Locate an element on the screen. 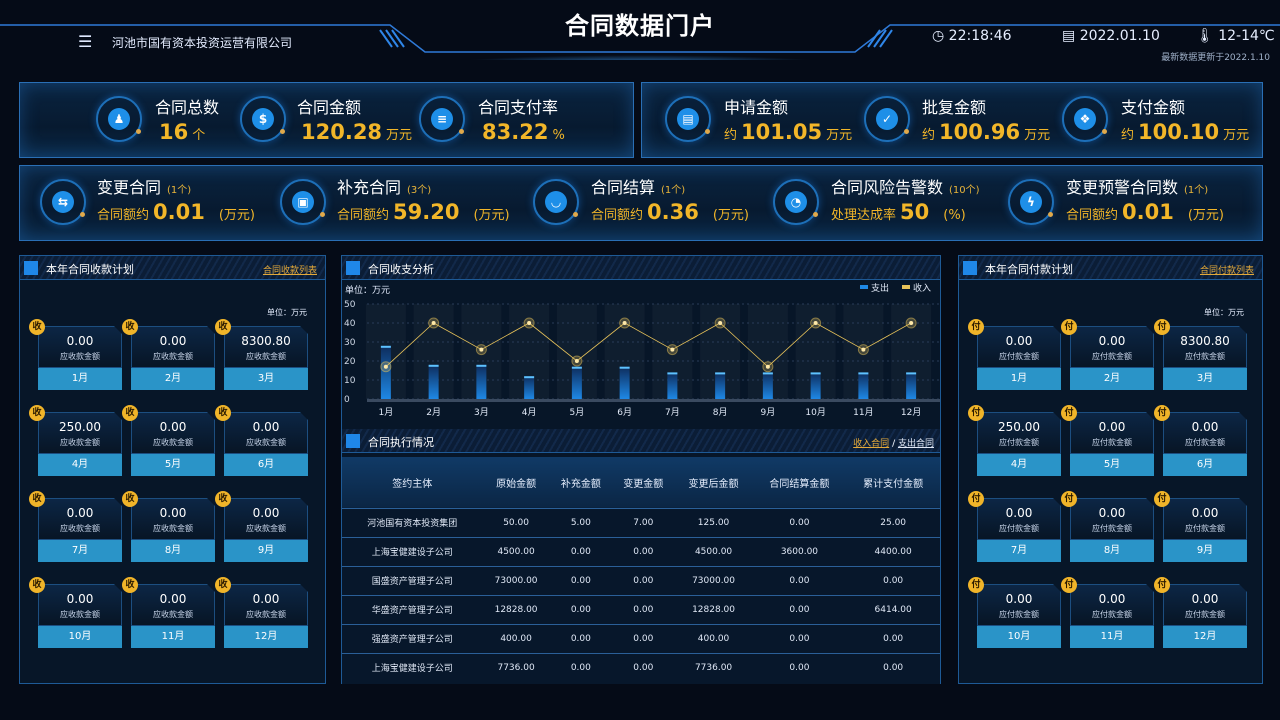 The image size is (1280, 720). income-point-10月 is located at coordinates (815, 323).